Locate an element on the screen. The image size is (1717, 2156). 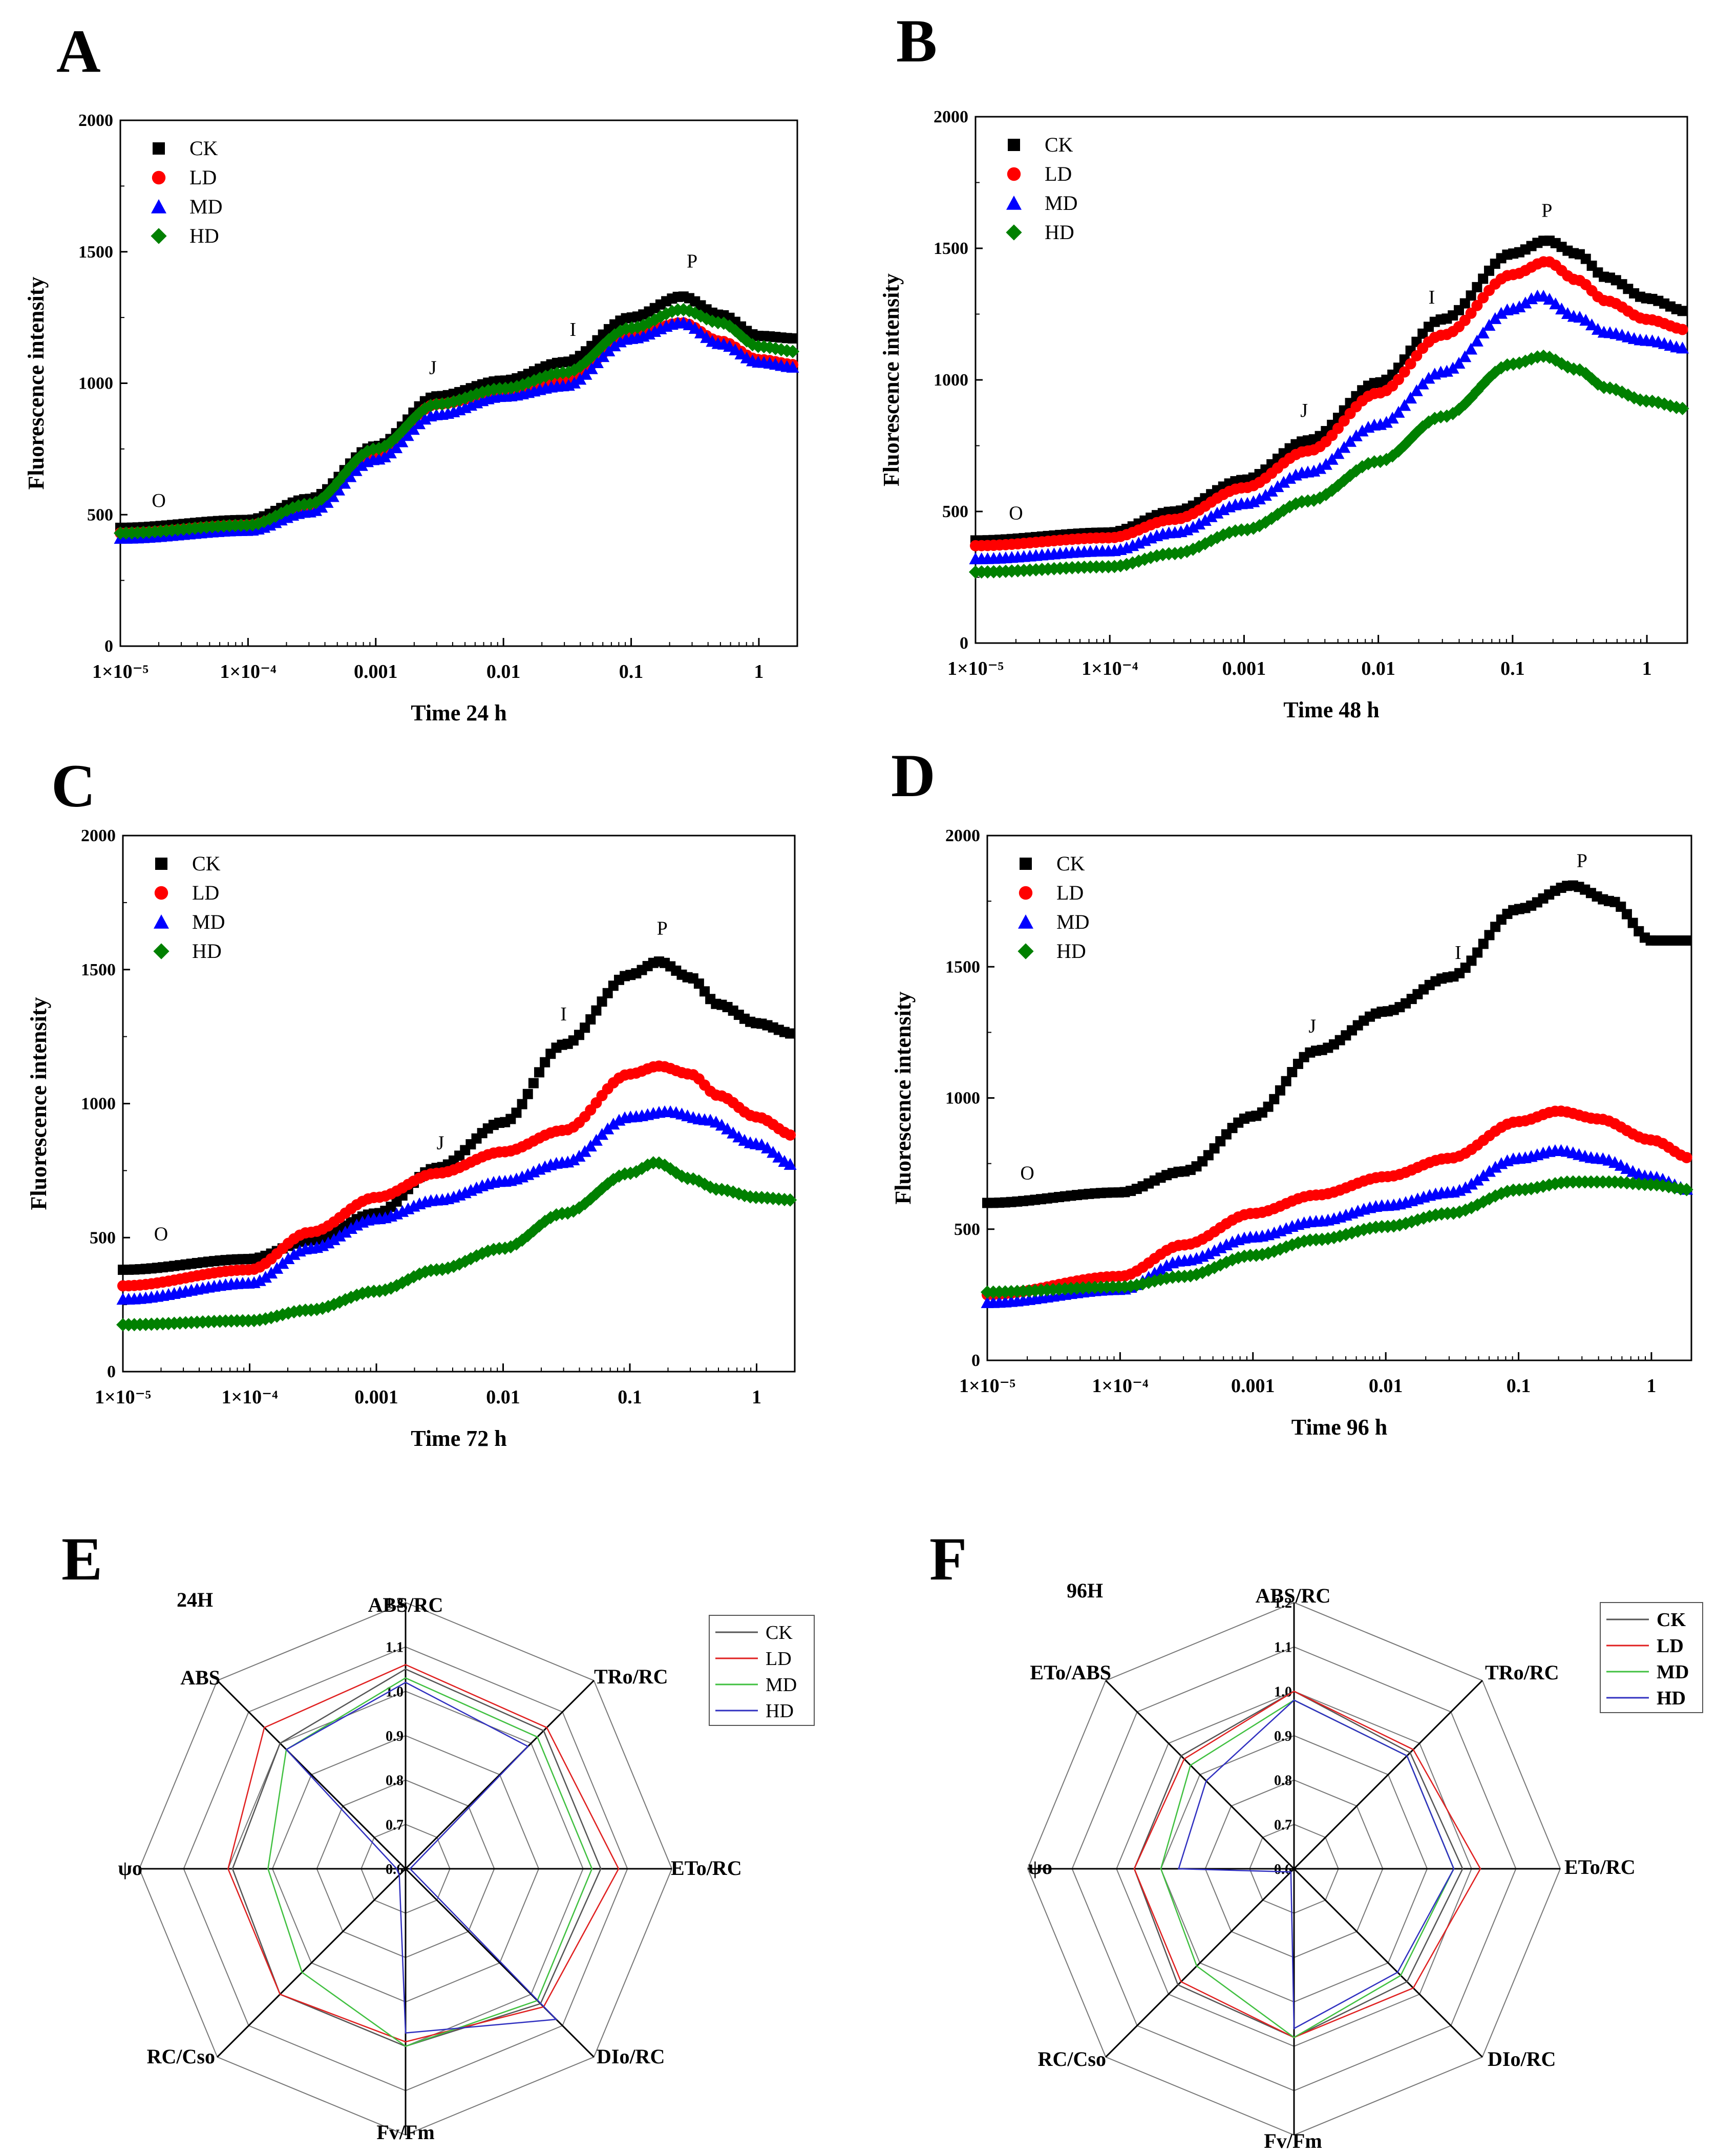
y-tick-label: 1000 is located at coordinates (962, 1098).